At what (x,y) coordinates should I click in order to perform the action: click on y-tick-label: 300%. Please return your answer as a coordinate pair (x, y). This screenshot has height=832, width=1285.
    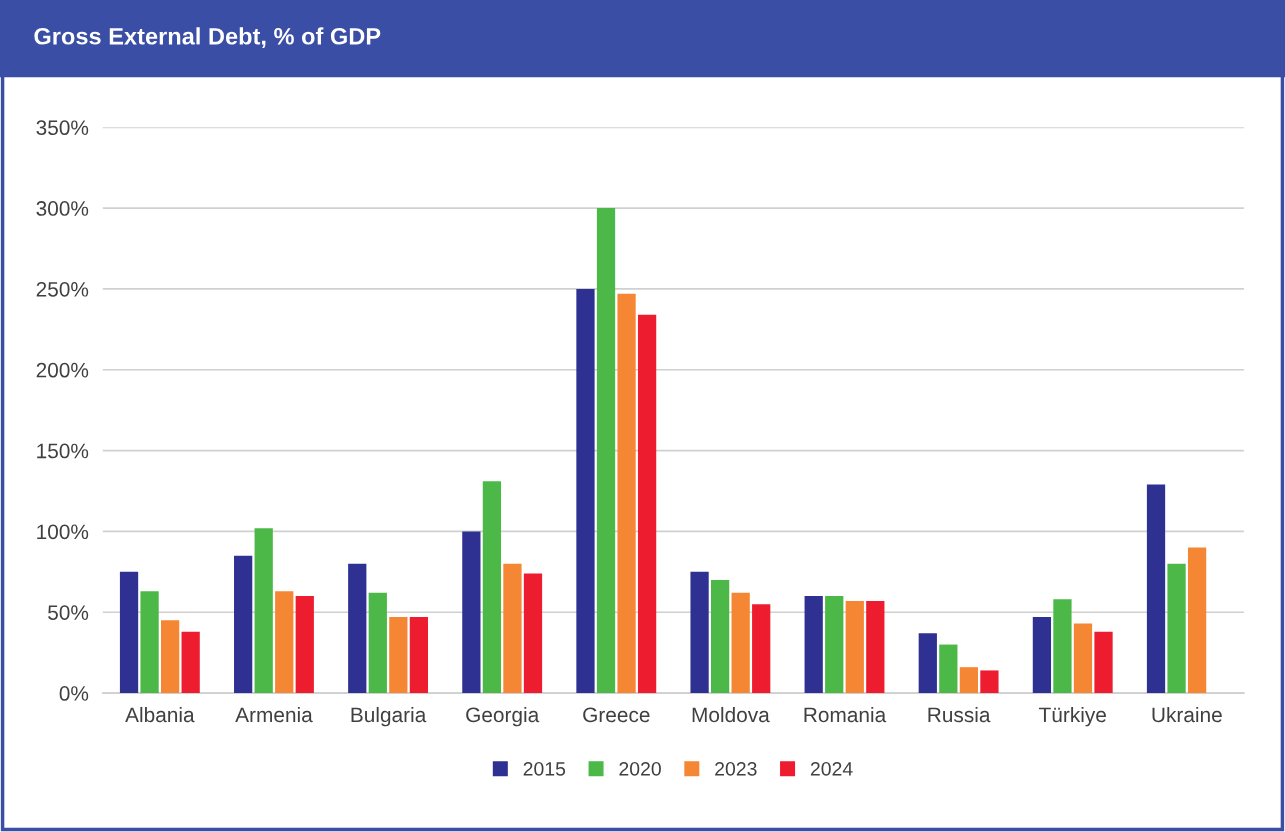
    Looking at the image, I should click on (62, 208).